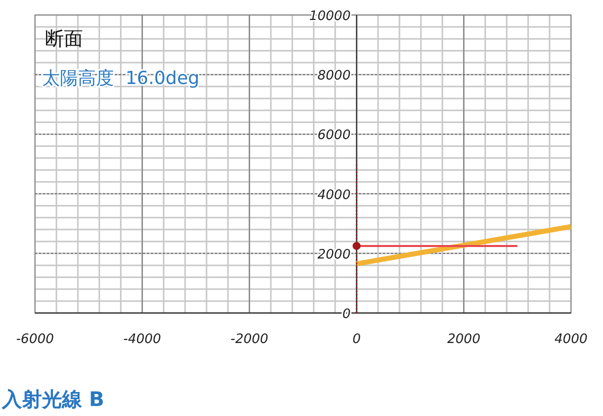 The height and width of the screenshot is (416, 603). What do you see at coordinates (330, 16) in the screenshot?
I see `y-tick-label: 10000` at bounding box center [330, 16].